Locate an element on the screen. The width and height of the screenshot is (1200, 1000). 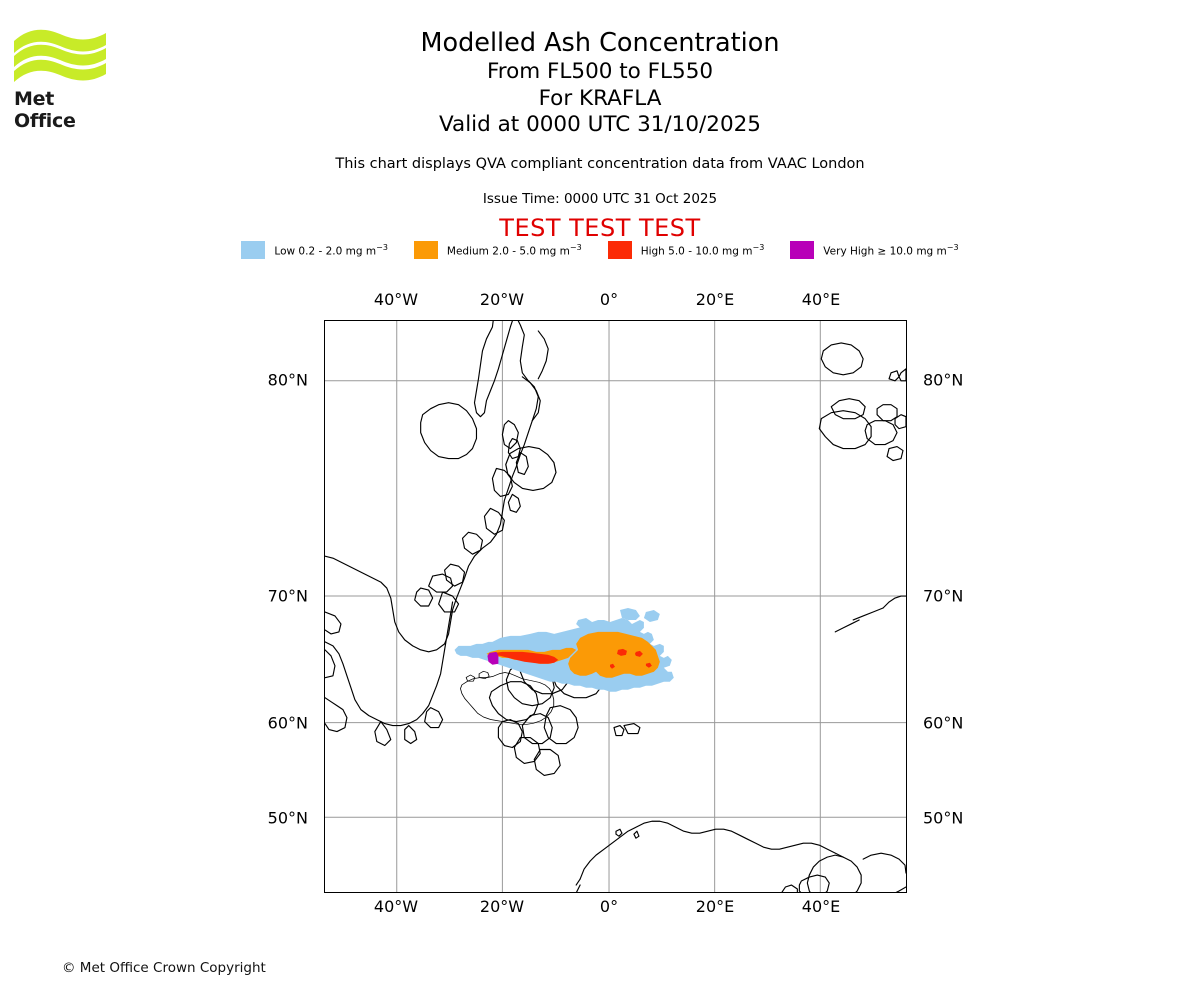
legend-label-high: High 5.0 - 10.0 mg m−3 is located at coordinates (702, 250).